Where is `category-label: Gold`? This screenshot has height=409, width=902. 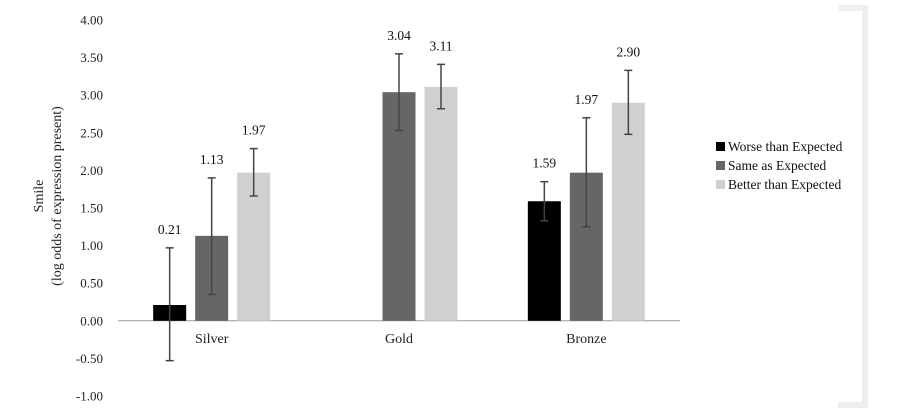
category-label: Gold is located at coordinates (399, 339).